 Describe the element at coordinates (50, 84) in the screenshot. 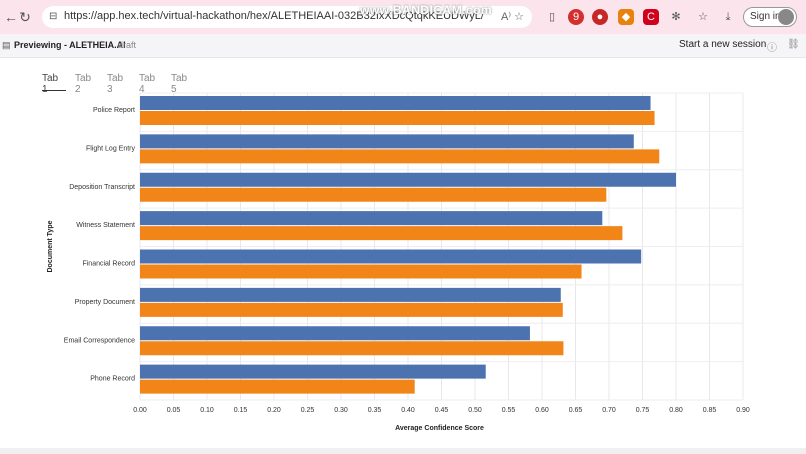

I see `tab-1: Tab 1` at that location.